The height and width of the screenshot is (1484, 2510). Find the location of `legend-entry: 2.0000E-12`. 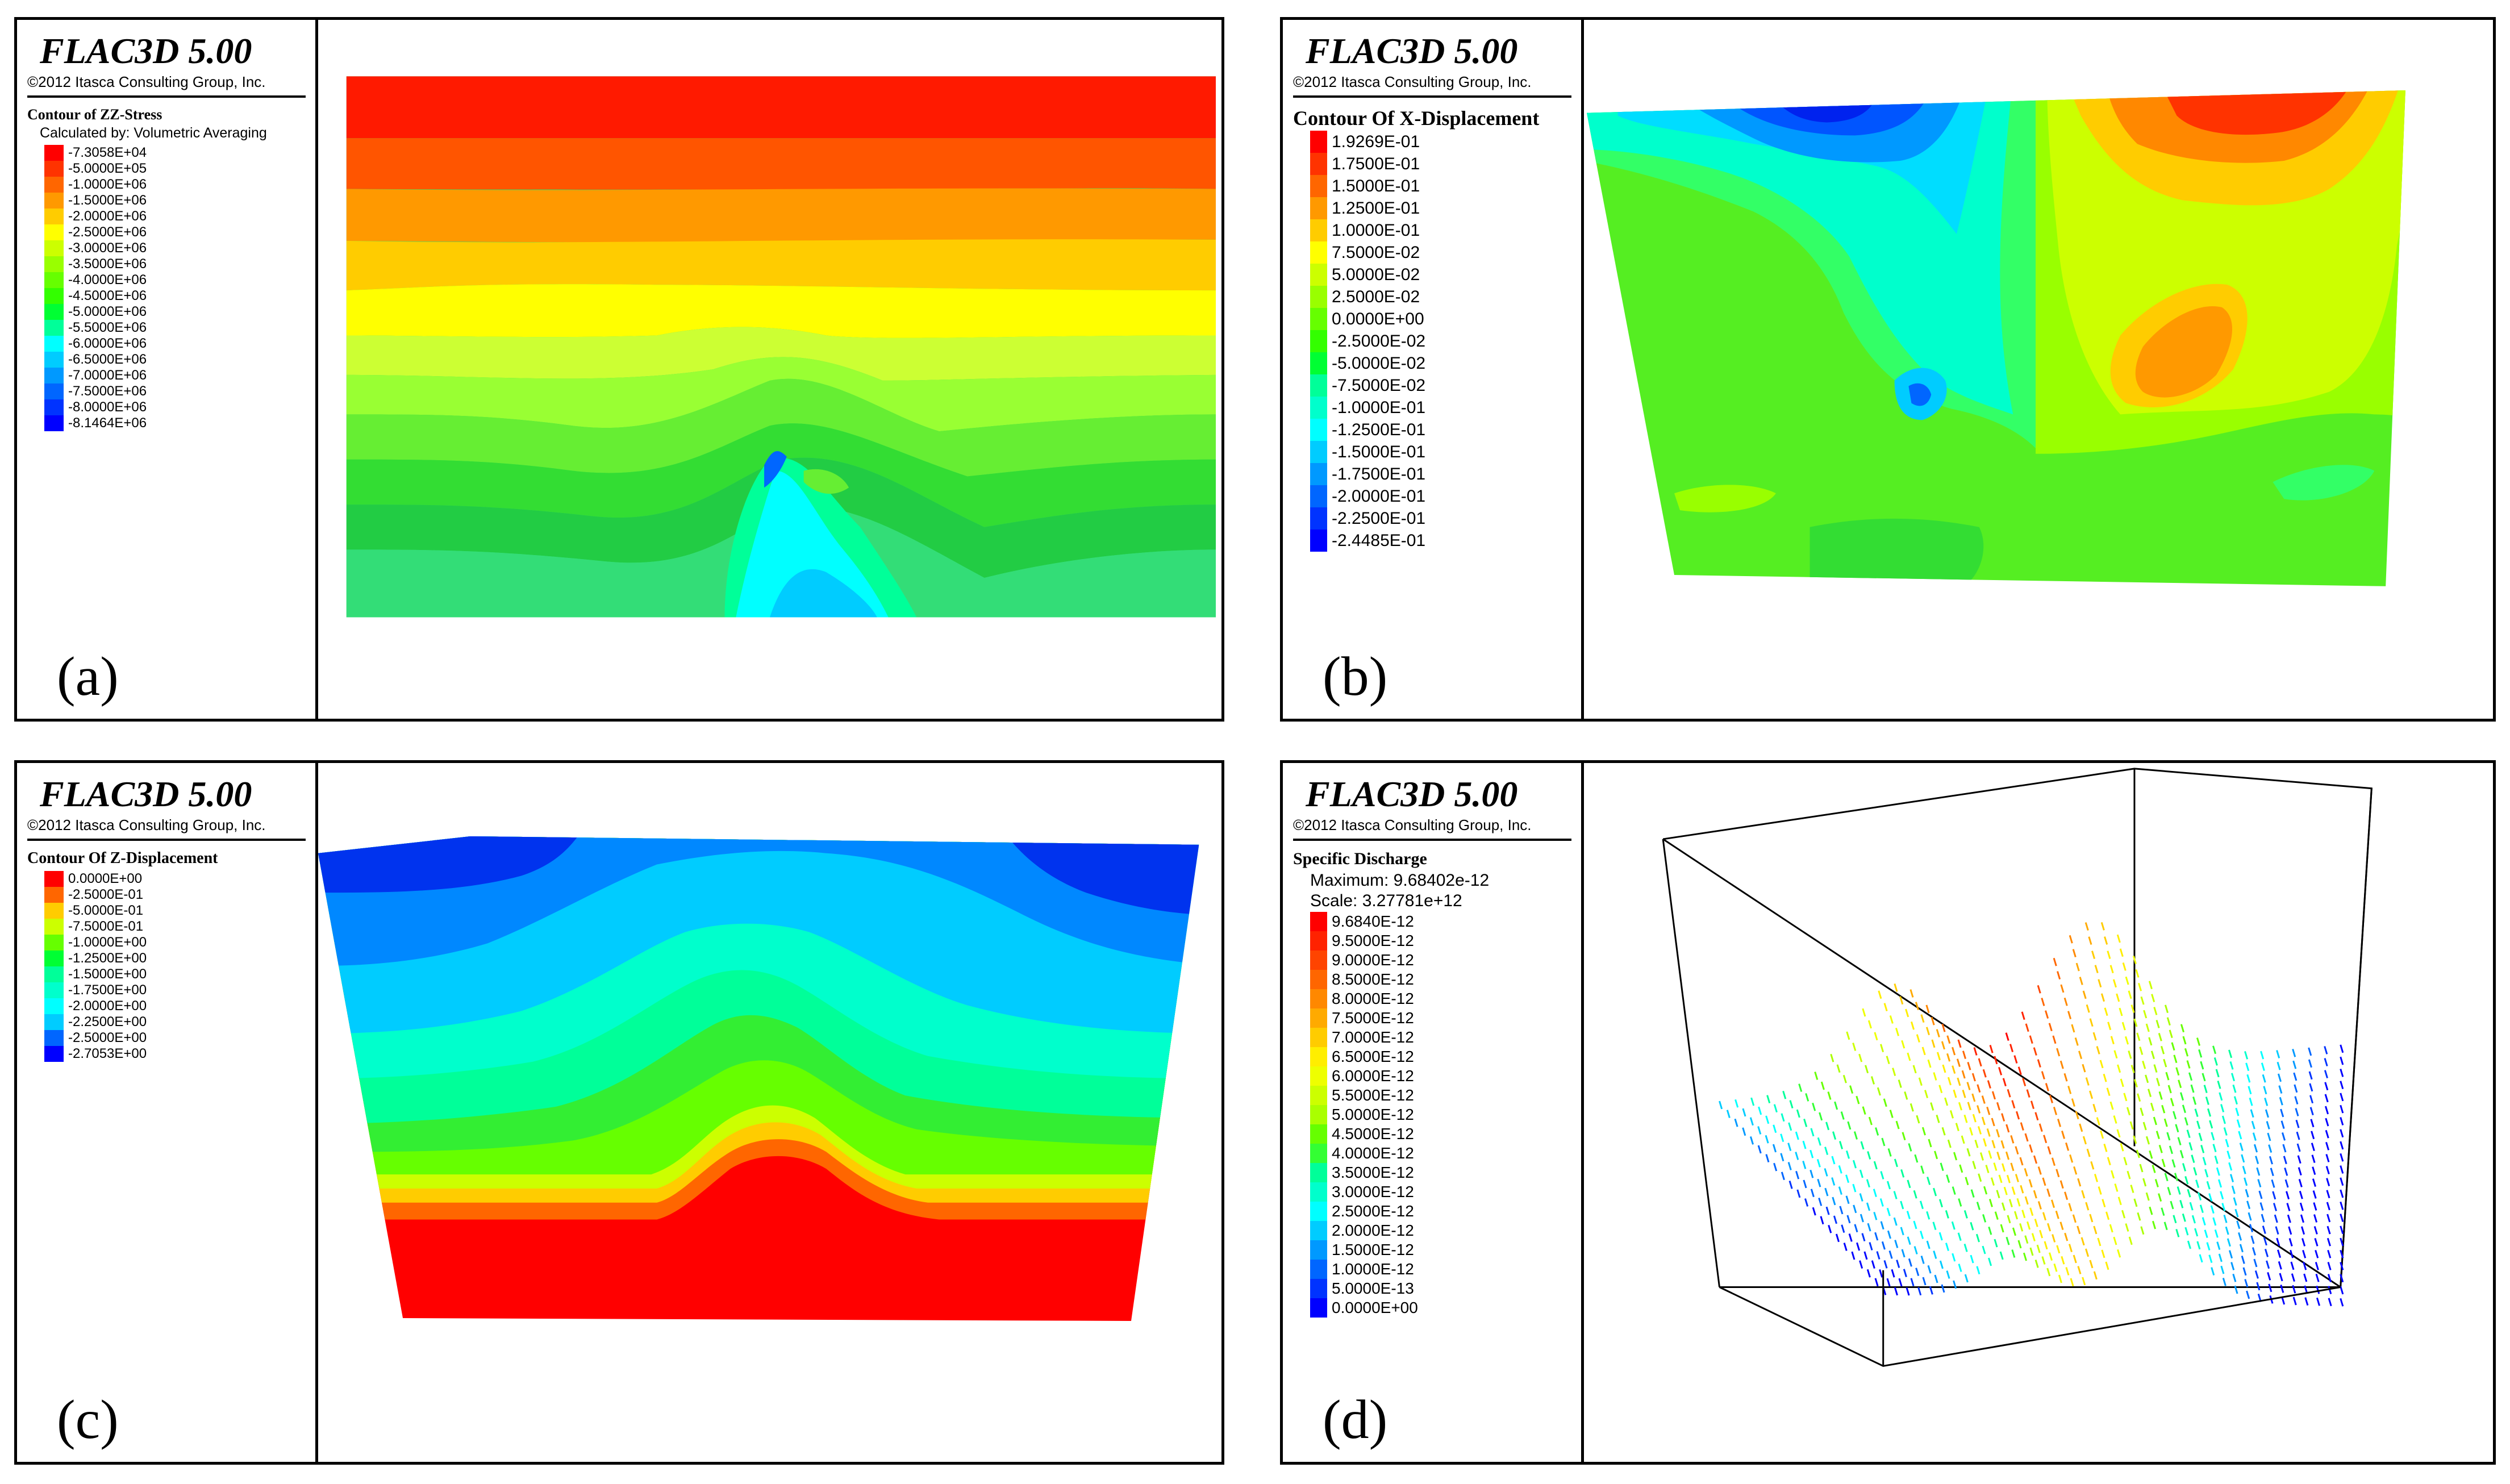

legend-entry: 2.0000E-12 is located at coordinates (1364, 1230).